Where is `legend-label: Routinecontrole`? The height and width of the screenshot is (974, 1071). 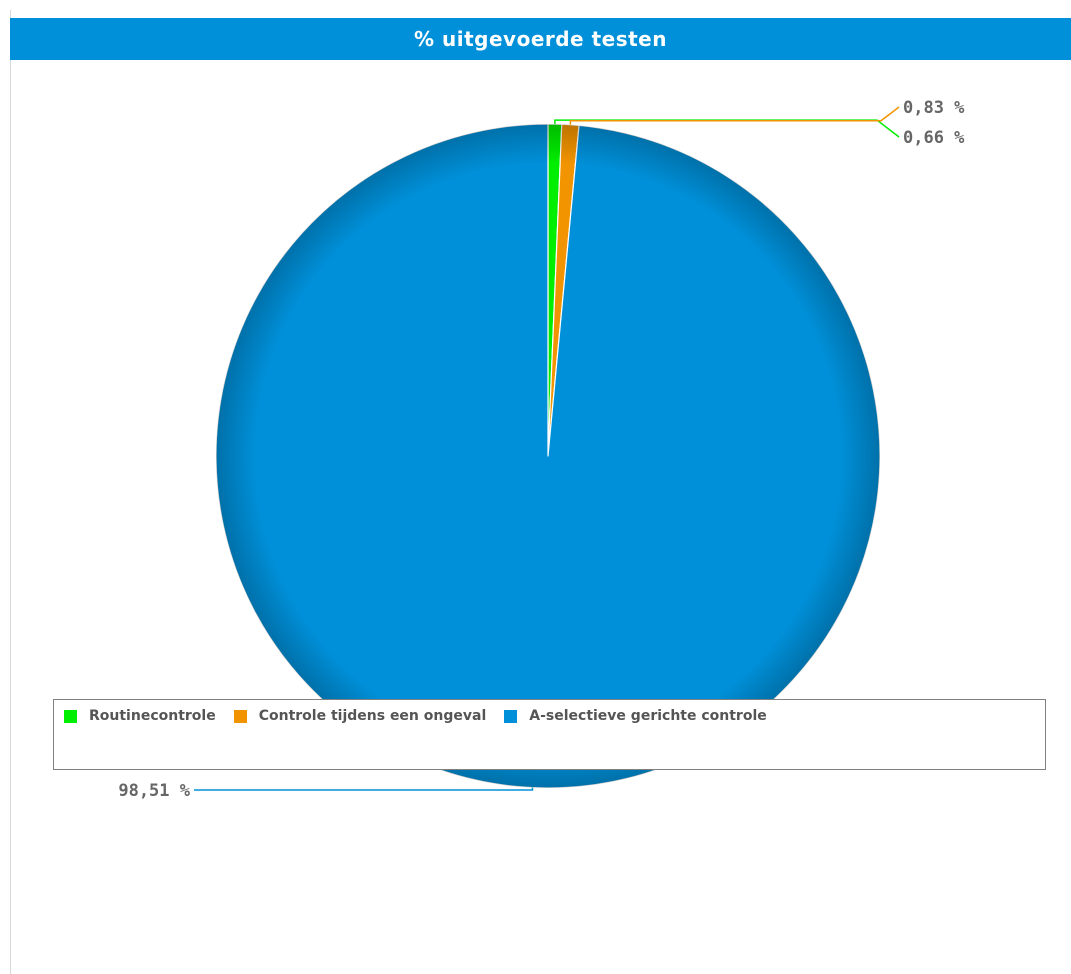
legend-label: Routinecontrole is located at coordinates (152, 716).